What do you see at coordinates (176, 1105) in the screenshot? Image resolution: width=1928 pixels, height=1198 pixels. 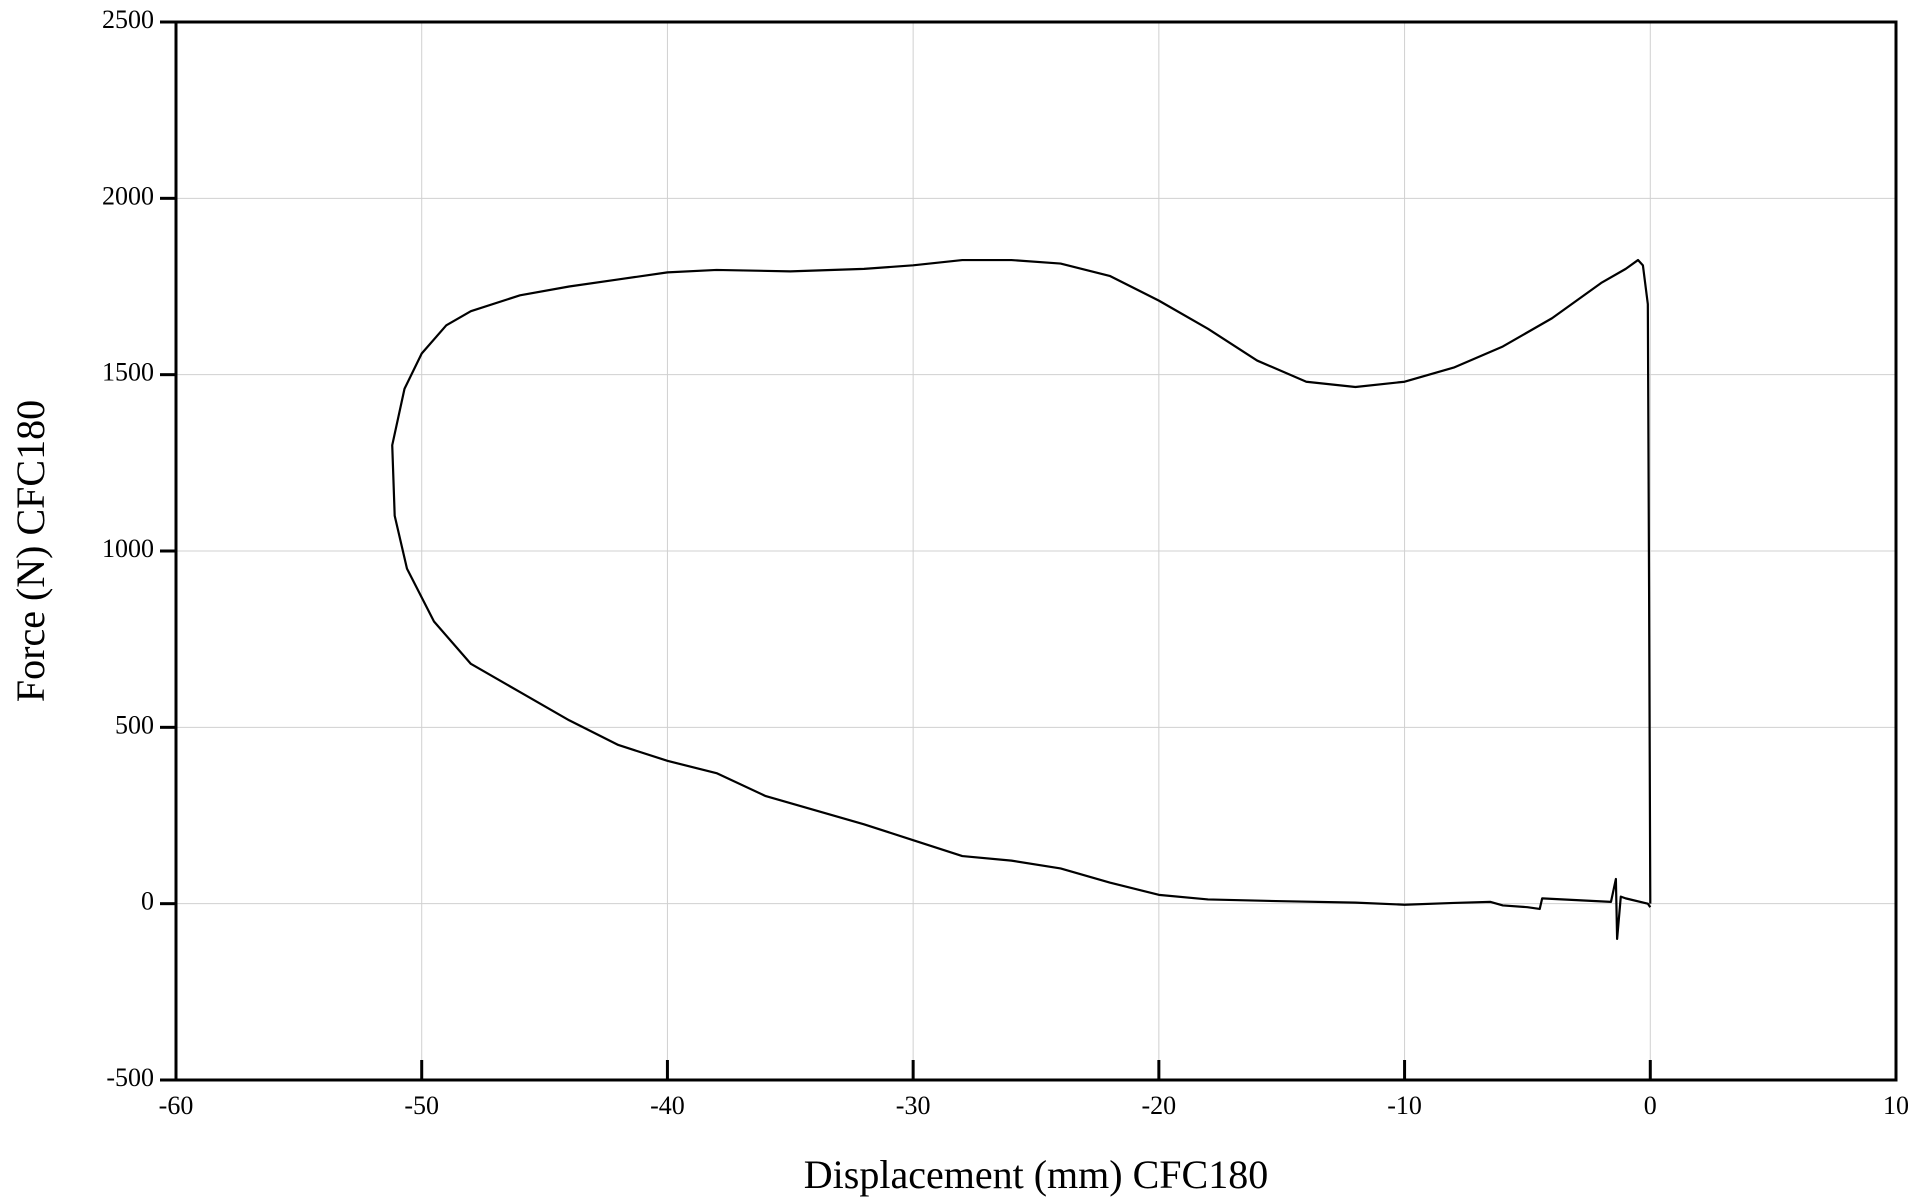 I see `x-tick-label: -60` at bounding box center [176, 1105].